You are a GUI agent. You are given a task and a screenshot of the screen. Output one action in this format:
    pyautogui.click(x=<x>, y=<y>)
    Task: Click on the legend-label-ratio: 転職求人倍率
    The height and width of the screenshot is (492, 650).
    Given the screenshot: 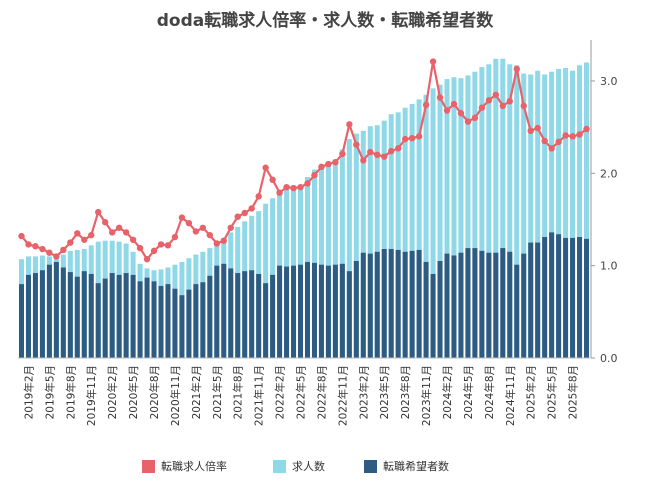 What is the action you would take?
    pyautogui.click(x=194, y=466)
    